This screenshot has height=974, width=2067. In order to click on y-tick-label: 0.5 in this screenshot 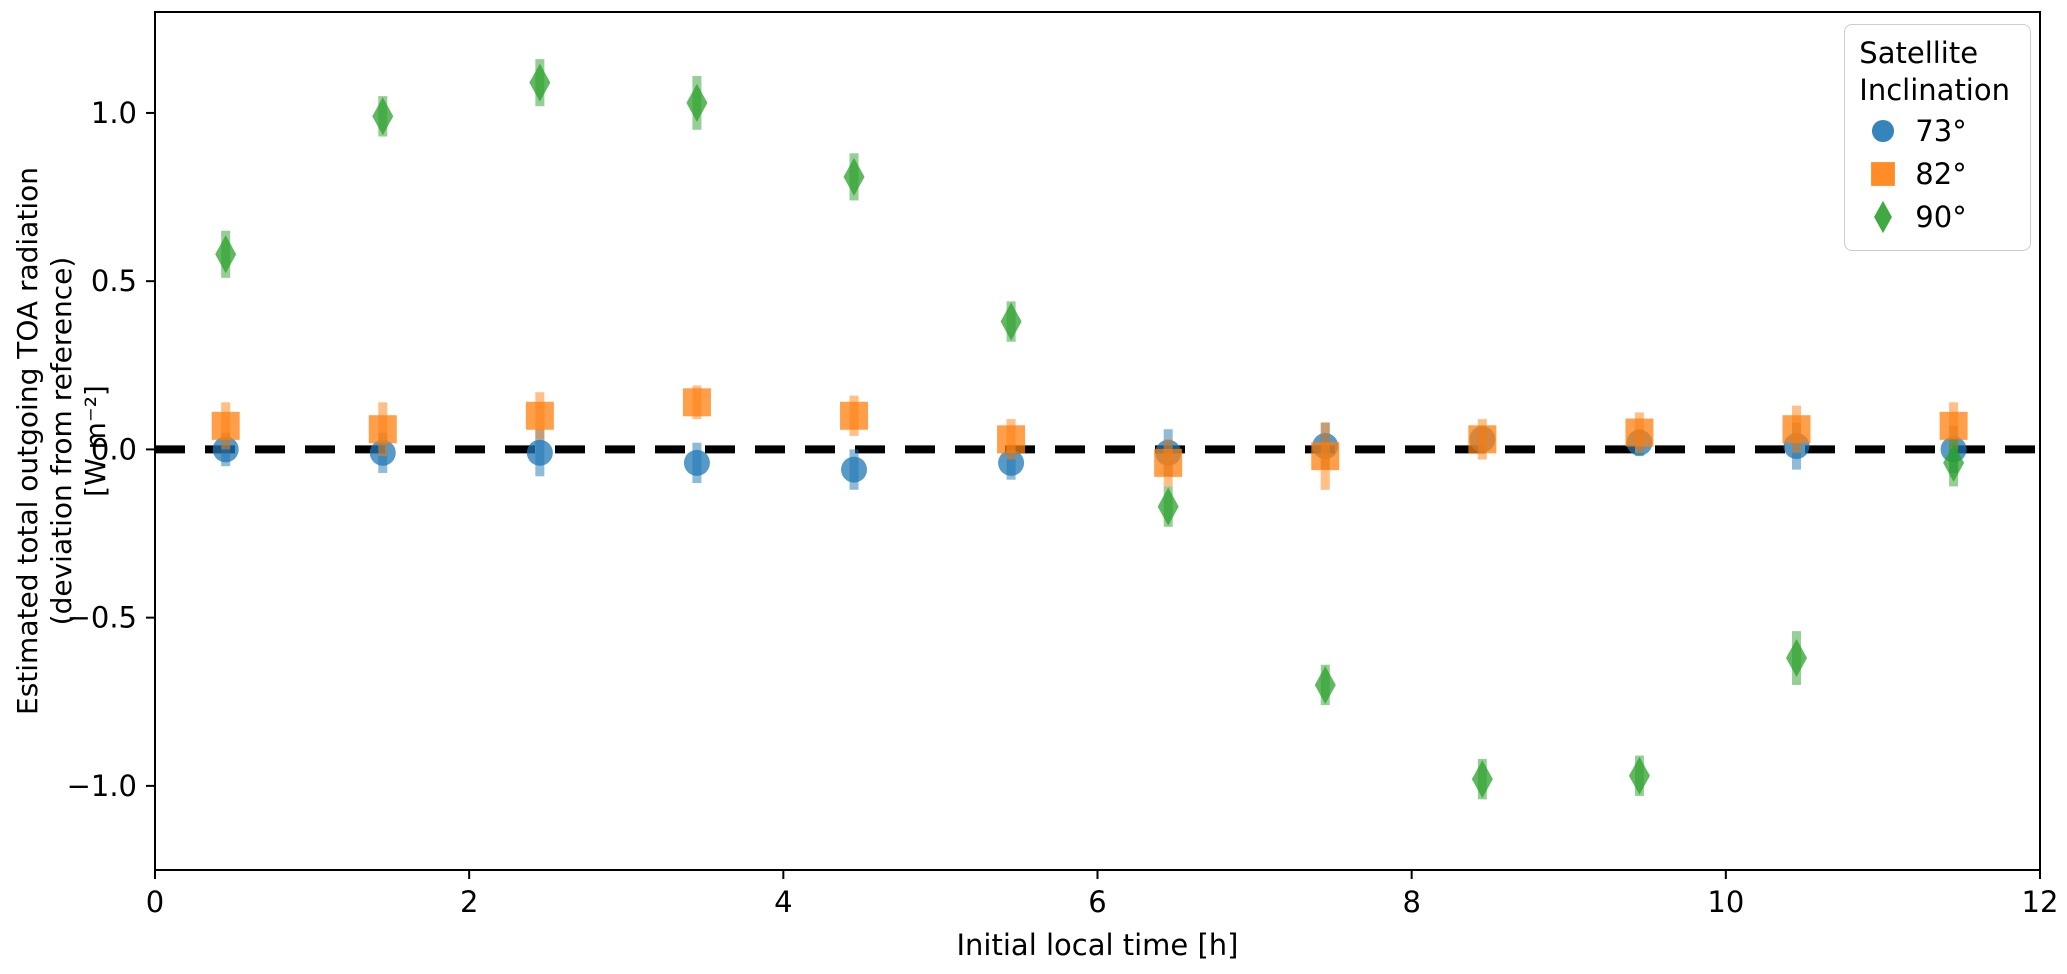, I will do `click(114, 281)`.